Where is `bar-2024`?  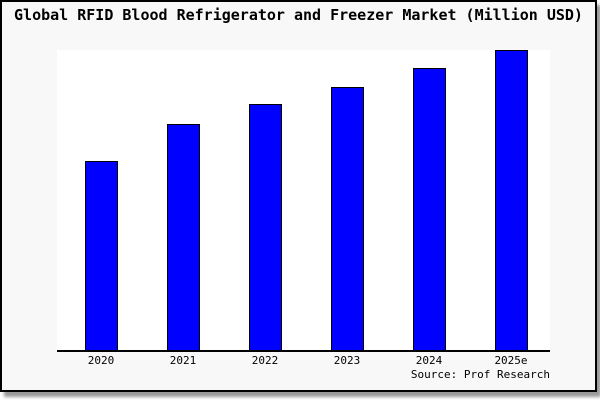 bar-2024 is located at coordinates (429, 209).